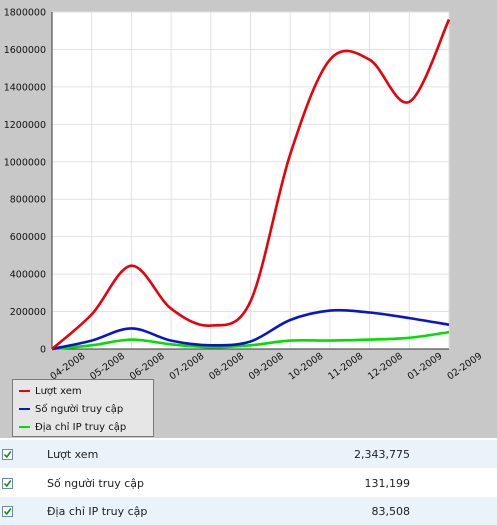 The height and width of the screenshot is (525, 497). Describe the element at coordinates (266, 367) in the screenshot. I see `x-tick-label: 09-2008` at that location.